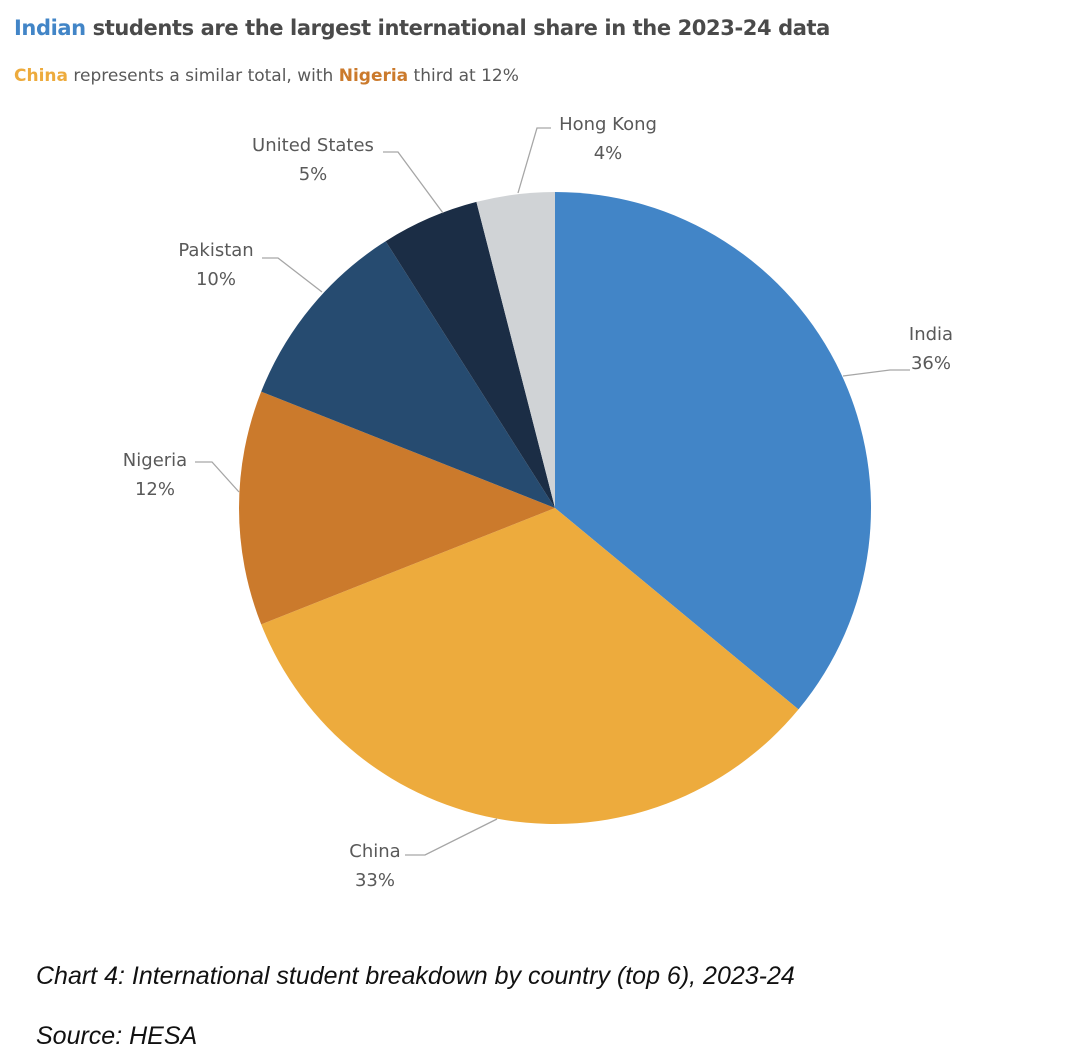 Image resolution: width=1080 pixels, height=1056 pixels. Describe the element at coordinates (470, 354) in the screenshot. I see `pie-slice-united-states` at that location.